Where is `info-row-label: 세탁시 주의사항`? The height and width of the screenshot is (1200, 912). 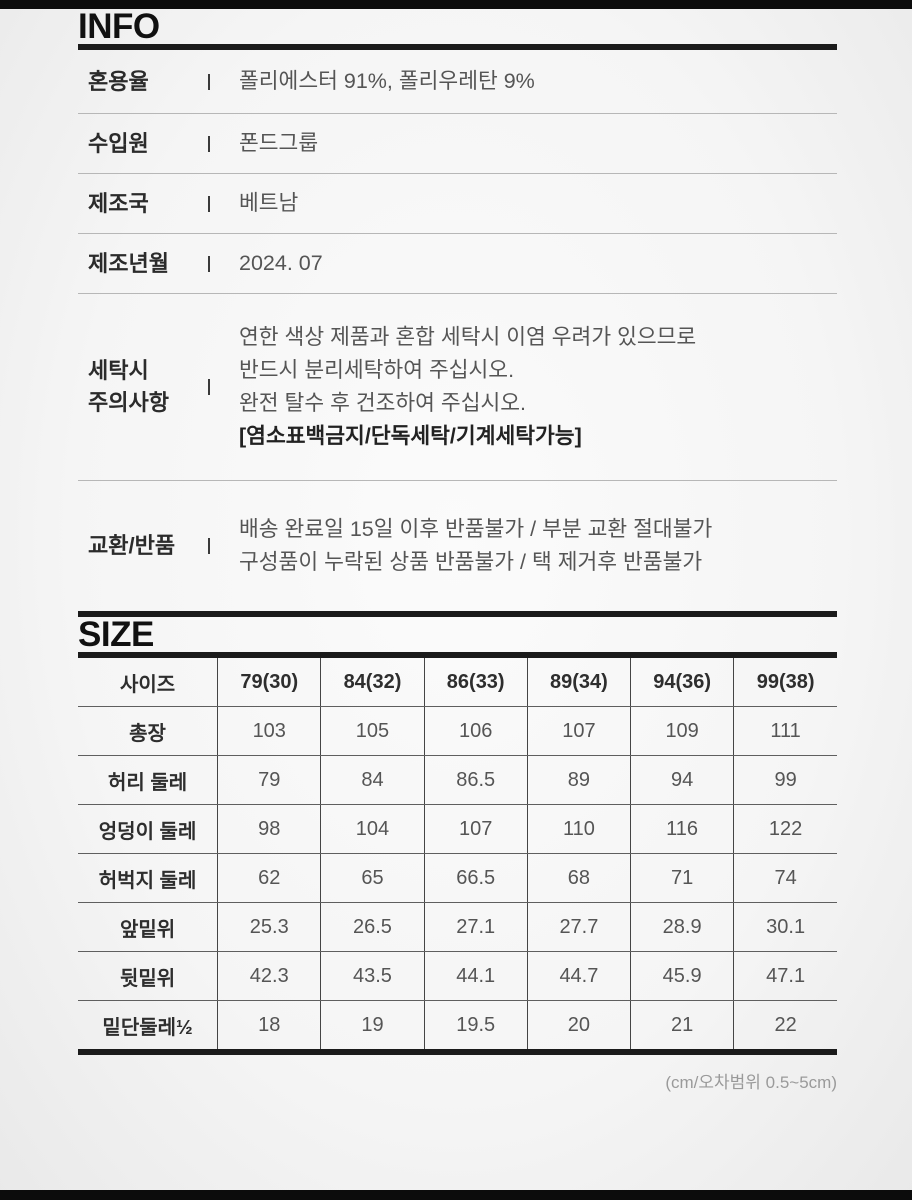
info-row-label: 세탁시 주의사항 is located at coordinates (143, 387).